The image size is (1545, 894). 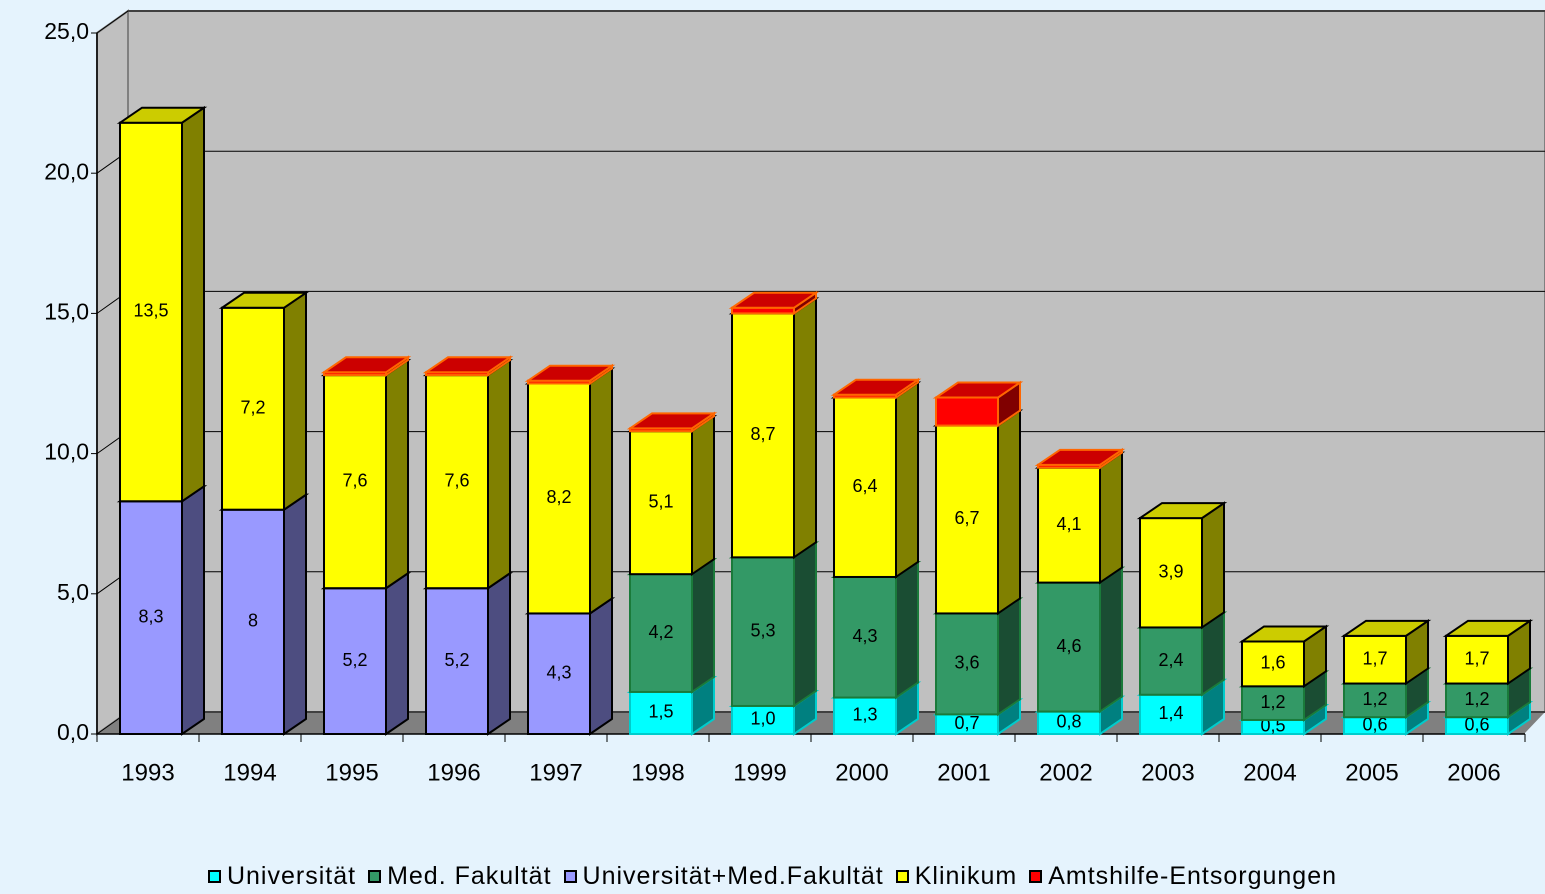 I want to click on legend-label: Med. Fakultät, so click(x=469, y=876).